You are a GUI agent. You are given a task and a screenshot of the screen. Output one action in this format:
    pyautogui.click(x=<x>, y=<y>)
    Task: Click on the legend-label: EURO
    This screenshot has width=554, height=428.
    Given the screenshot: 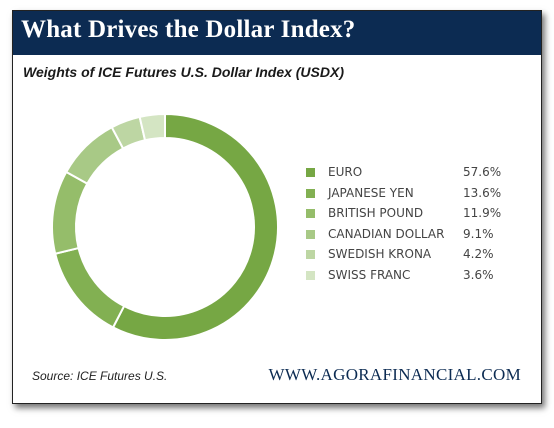 What is the action you would take?
    pyautogui.click(x=345, y=172)
    